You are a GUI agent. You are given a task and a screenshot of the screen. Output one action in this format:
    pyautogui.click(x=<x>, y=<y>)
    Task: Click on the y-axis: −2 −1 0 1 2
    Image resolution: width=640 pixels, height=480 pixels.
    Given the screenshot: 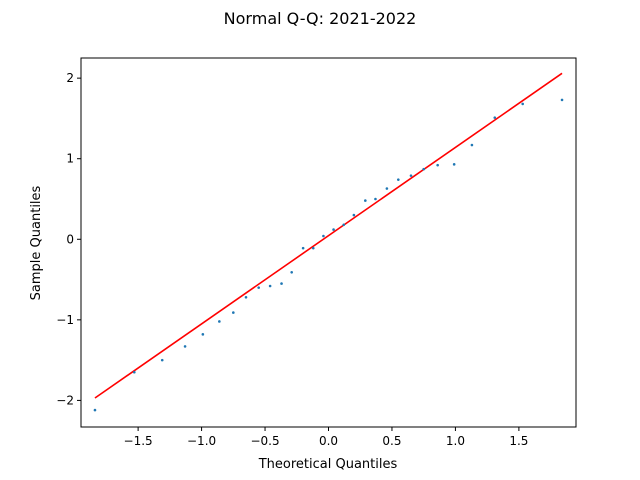 What is the action you would take?
    pyautogui.click(x=68, y=239)
    